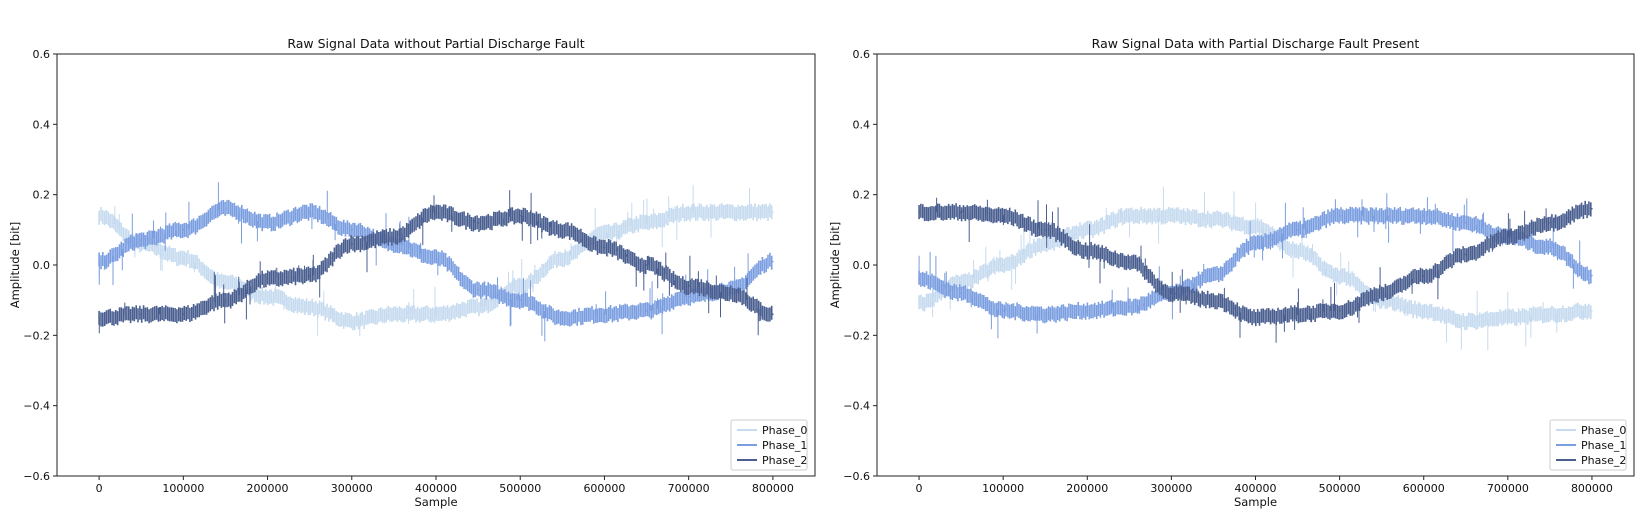  What do you see at coordinates (36, 406) in the screenshot?
I see `y-tick-label: −0.4` at bounding box center [36, 406].